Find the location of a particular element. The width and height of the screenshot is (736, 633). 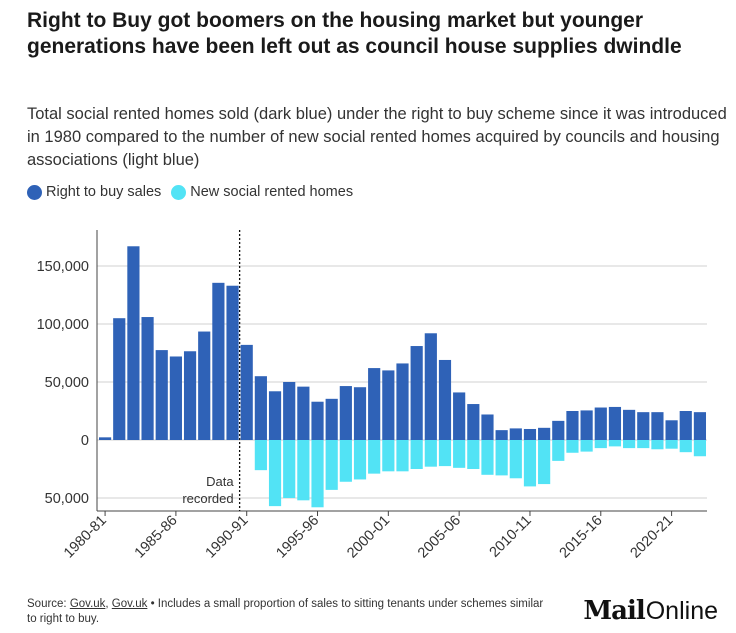

logo-mail: Mail is located at coordinates (614, 611).